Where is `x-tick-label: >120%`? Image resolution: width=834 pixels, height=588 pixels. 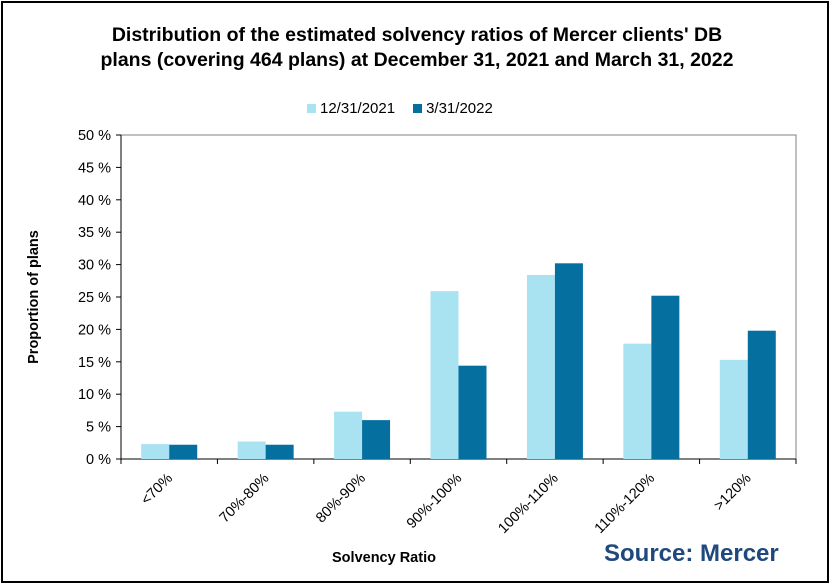 x-tick-label: >120% is located at coordinates (733, 492).